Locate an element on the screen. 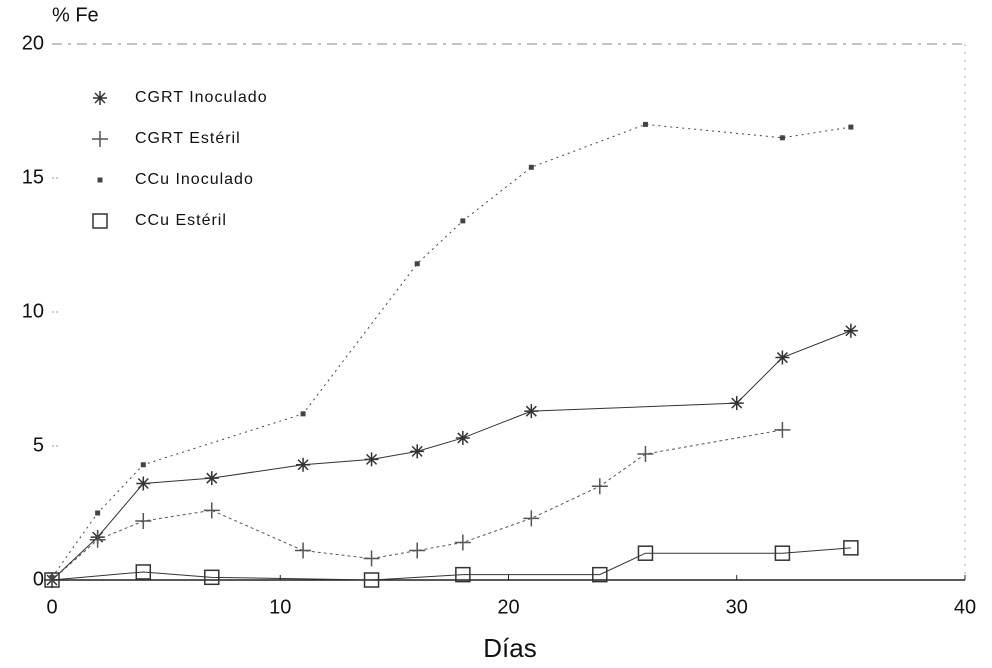  legend-label: CCu Inoculado is located at coordinates (194, 179).